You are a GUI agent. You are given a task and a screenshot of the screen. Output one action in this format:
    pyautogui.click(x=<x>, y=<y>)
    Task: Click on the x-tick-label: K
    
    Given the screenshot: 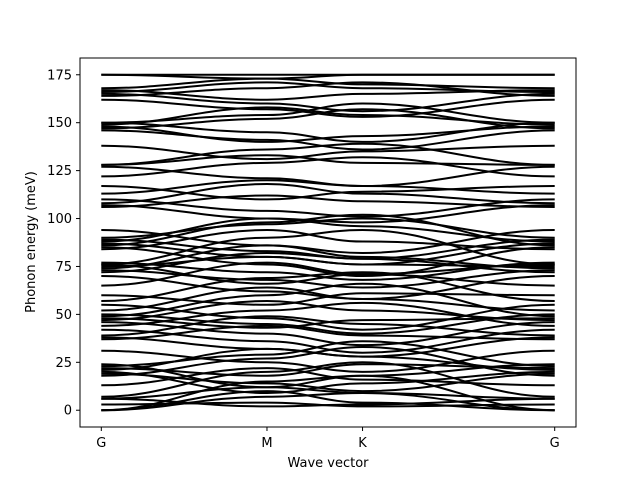 What is the action you would take?
    pyautogui.click(x=362, y=443)
    